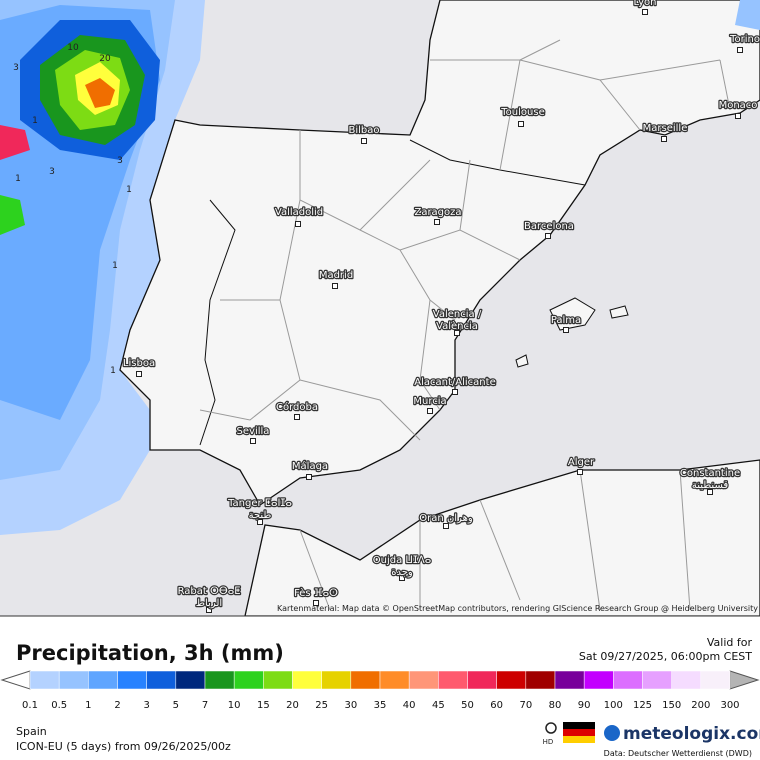 The height and width of the screenshot is (760, 760). Describe the element at coordinates (671, 705) in the screenshot. I see `colorbar-label: 150` at that location.